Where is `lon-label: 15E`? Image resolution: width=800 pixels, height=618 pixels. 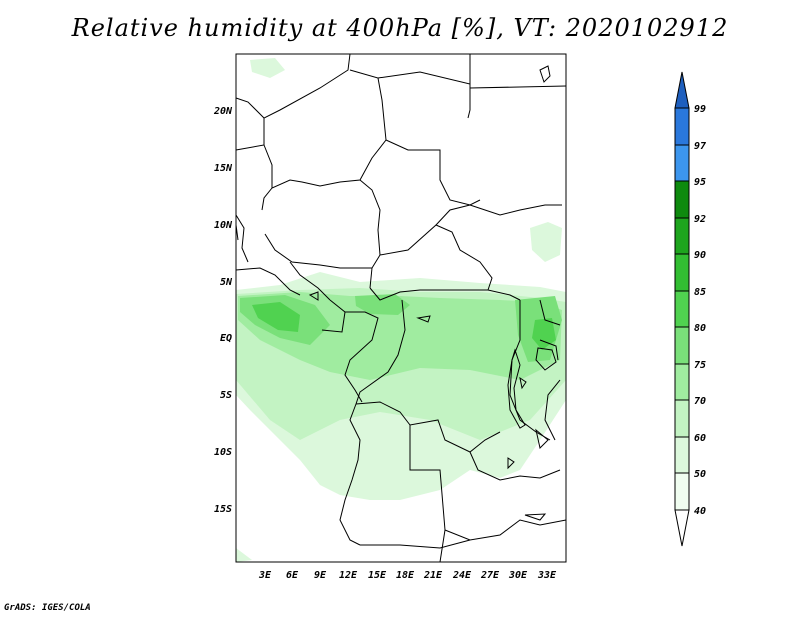
lon-label: 15E is located at coordinates (377, 575).